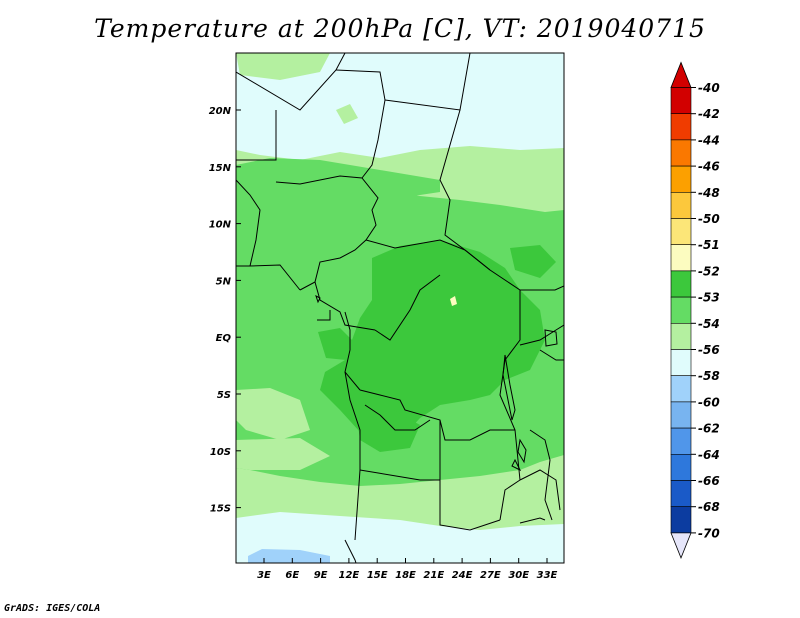 The width and height of the screenshot is (800, 618). Describe the element at coordinates (337, 344) in the screenshot. I see `field-52-west` at that location.